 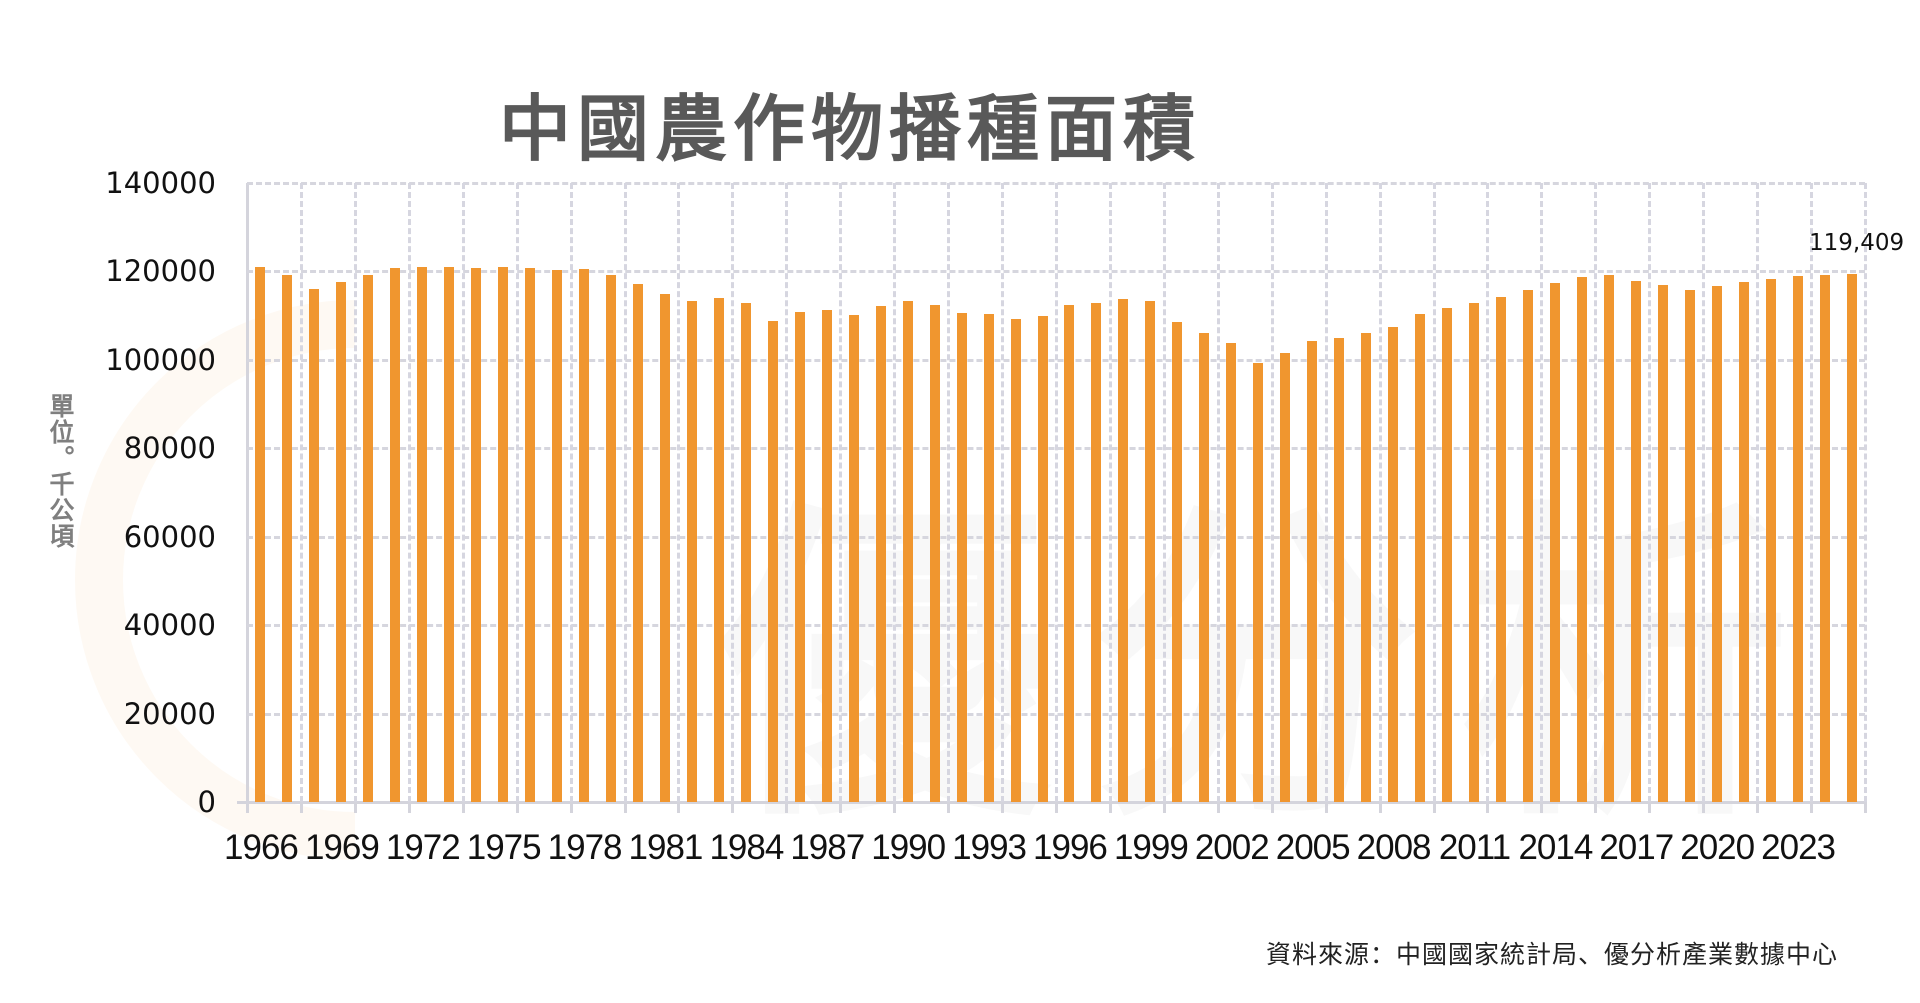 What do you see at coordinates (160, 183) in the screenshot?
I see `y-tick-label: 140000` at bounding box center [160, 183].